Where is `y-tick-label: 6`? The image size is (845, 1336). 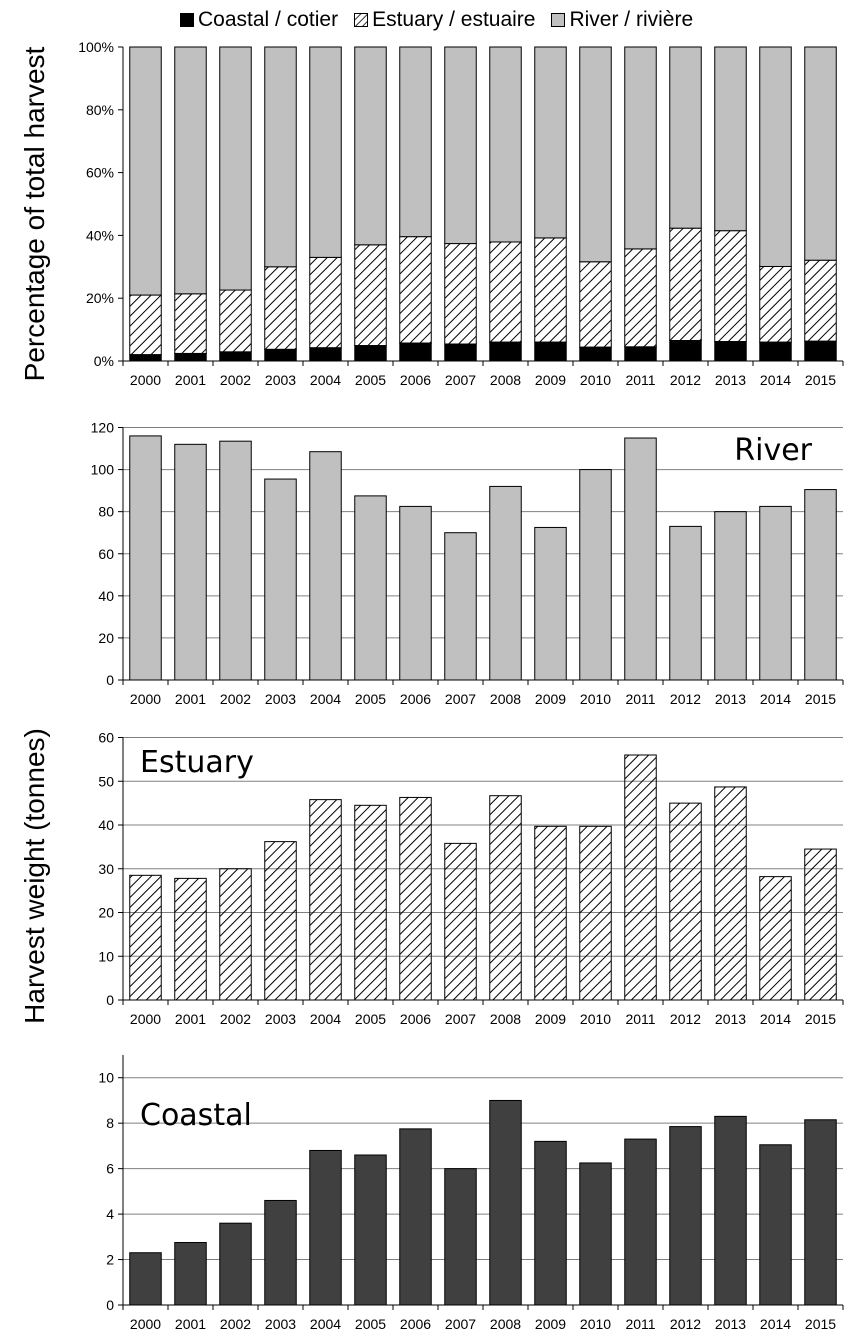
y-tick-label: 6 is located at coordinates (110, 1169).